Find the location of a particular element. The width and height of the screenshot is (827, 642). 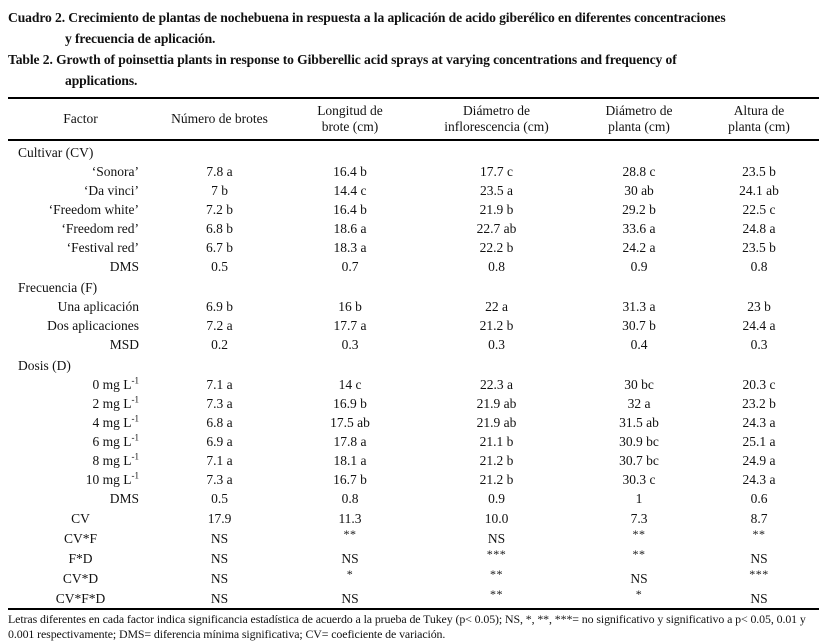

section-row: Dosis (D) is located at coordinates (413, 364).